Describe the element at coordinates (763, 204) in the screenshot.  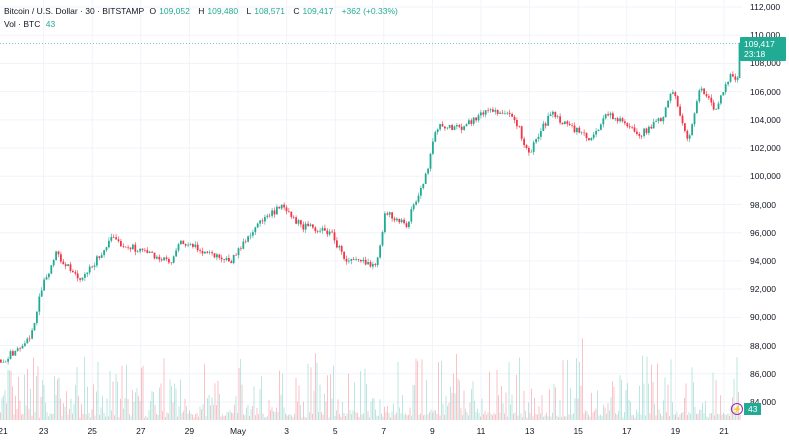
I see `price-tick-label: 98,000` at that location.